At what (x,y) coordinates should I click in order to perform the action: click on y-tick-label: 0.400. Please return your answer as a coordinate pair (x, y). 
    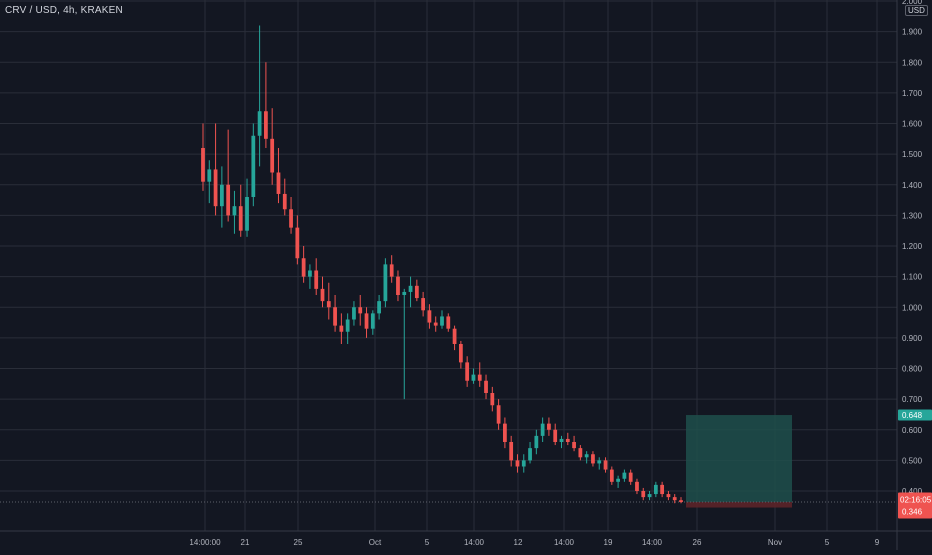
    Looking at the image, I should click on (912, 491).